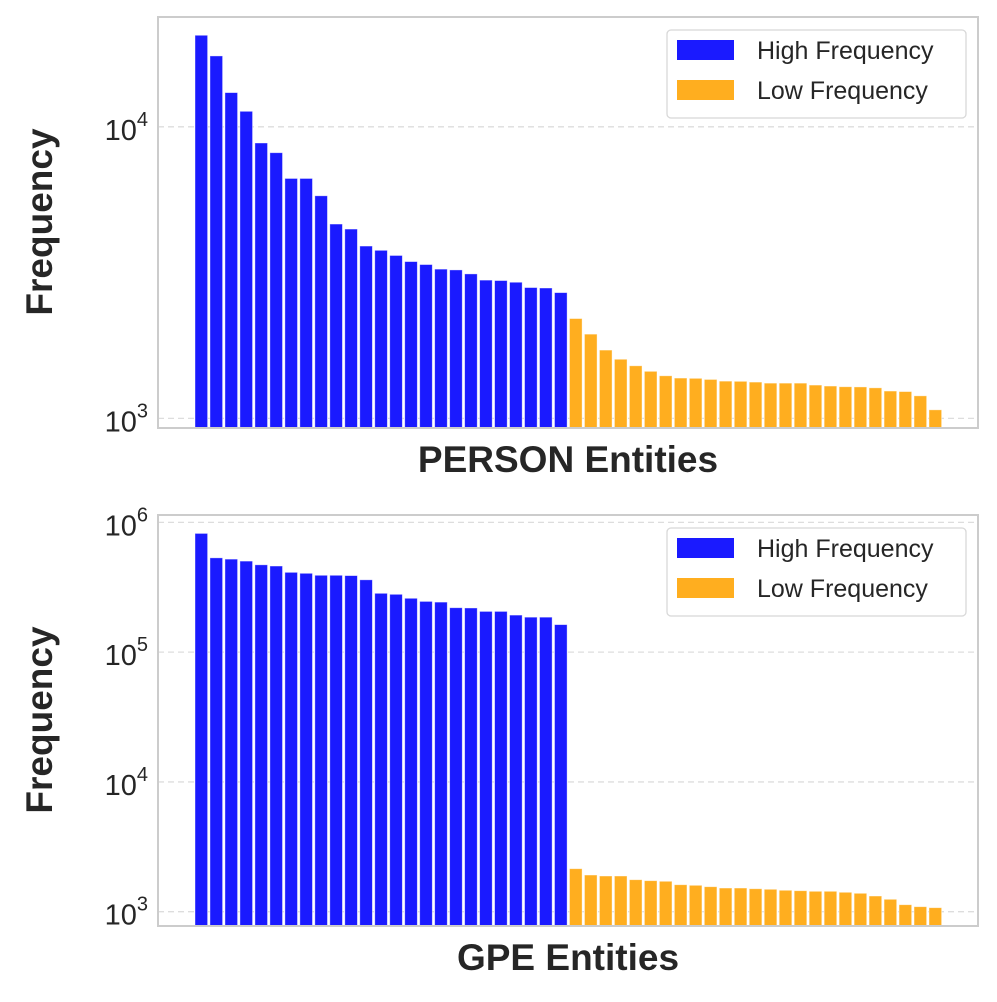 This screenshot has width=997, height=1002. I want to click on y-tick-exponent: 6, so click(142, 515).